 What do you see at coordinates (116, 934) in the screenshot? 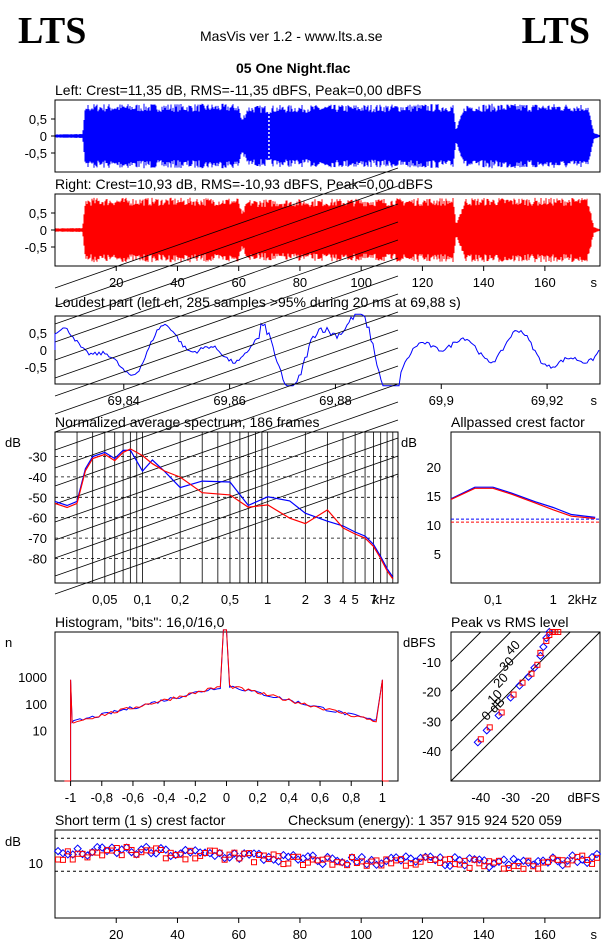
I see `short-crest-xtick-label: 20` at bounding box center [116, 934].